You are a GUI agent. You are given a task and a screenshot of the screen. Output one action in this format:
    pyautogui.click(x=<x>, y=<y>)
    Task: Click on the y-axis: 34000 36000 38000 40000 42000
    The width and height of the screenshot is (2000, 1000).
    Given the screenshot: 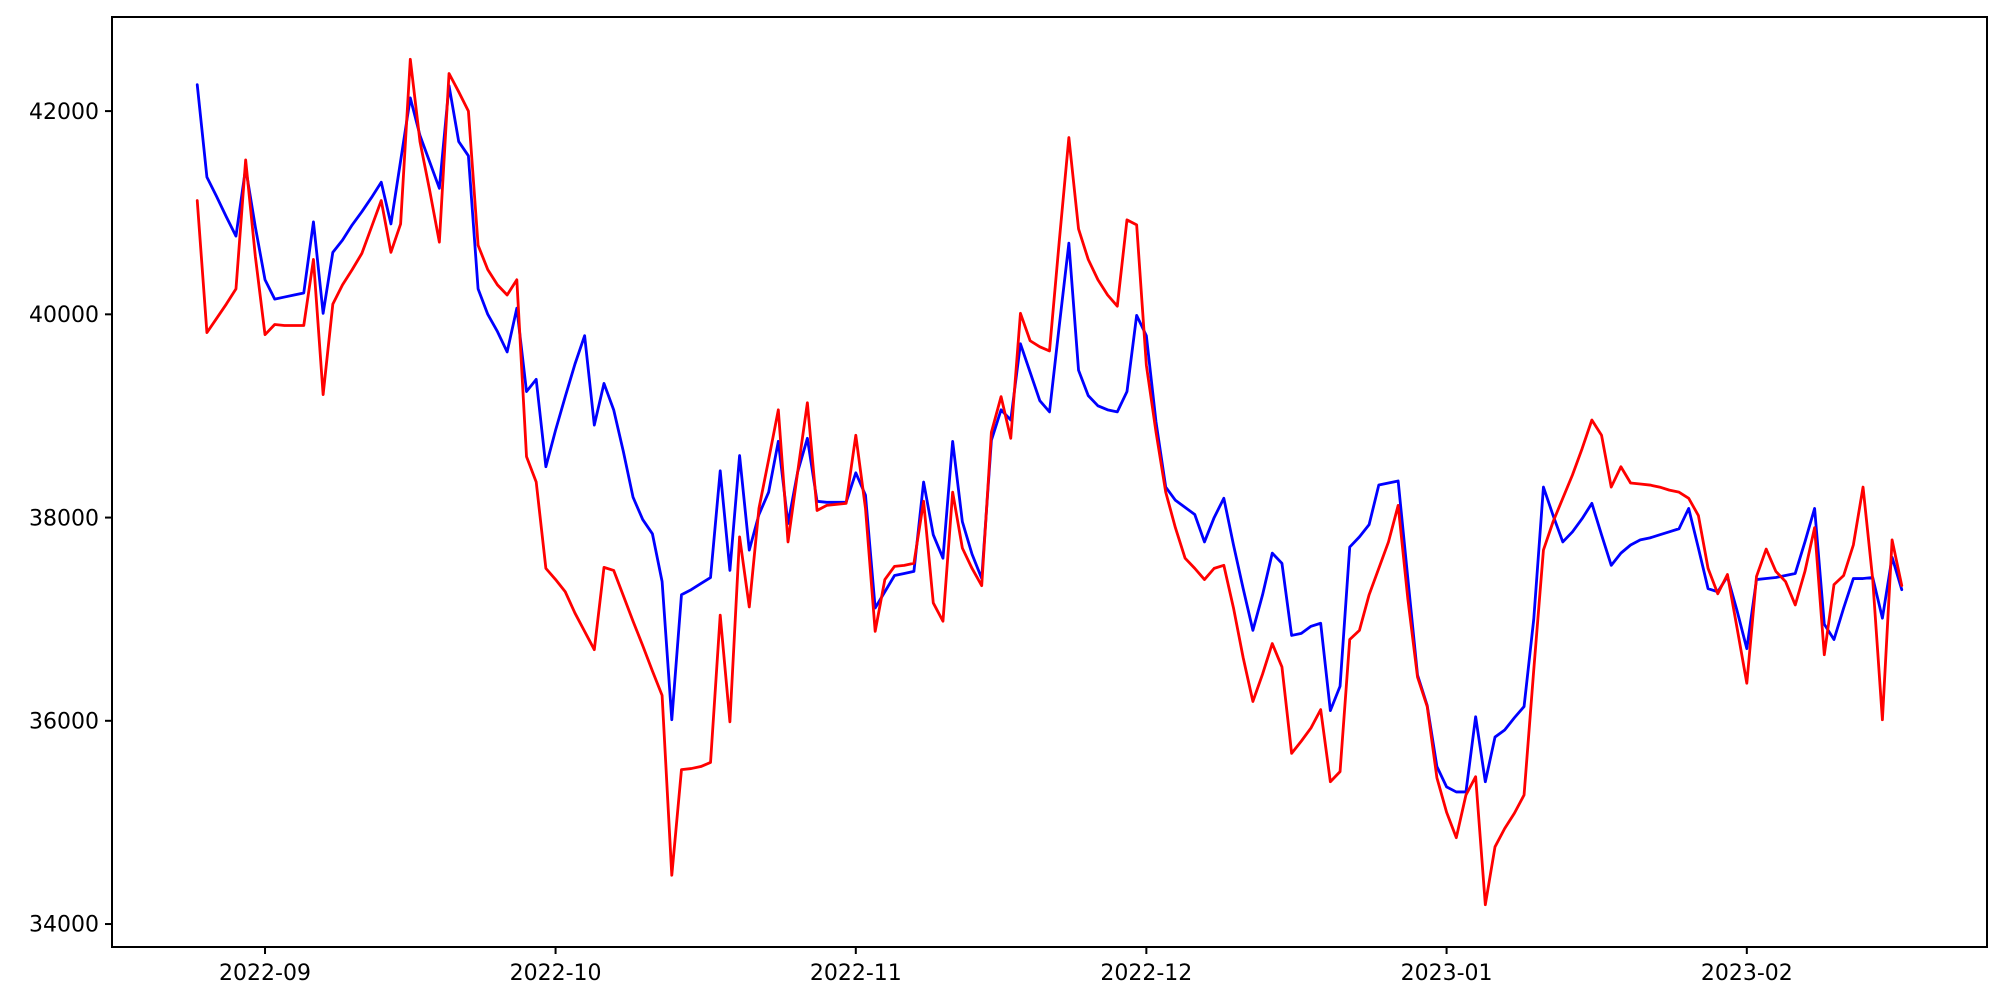 What is the action you would take?
    pyautogui.click(x=70, y=519)
    